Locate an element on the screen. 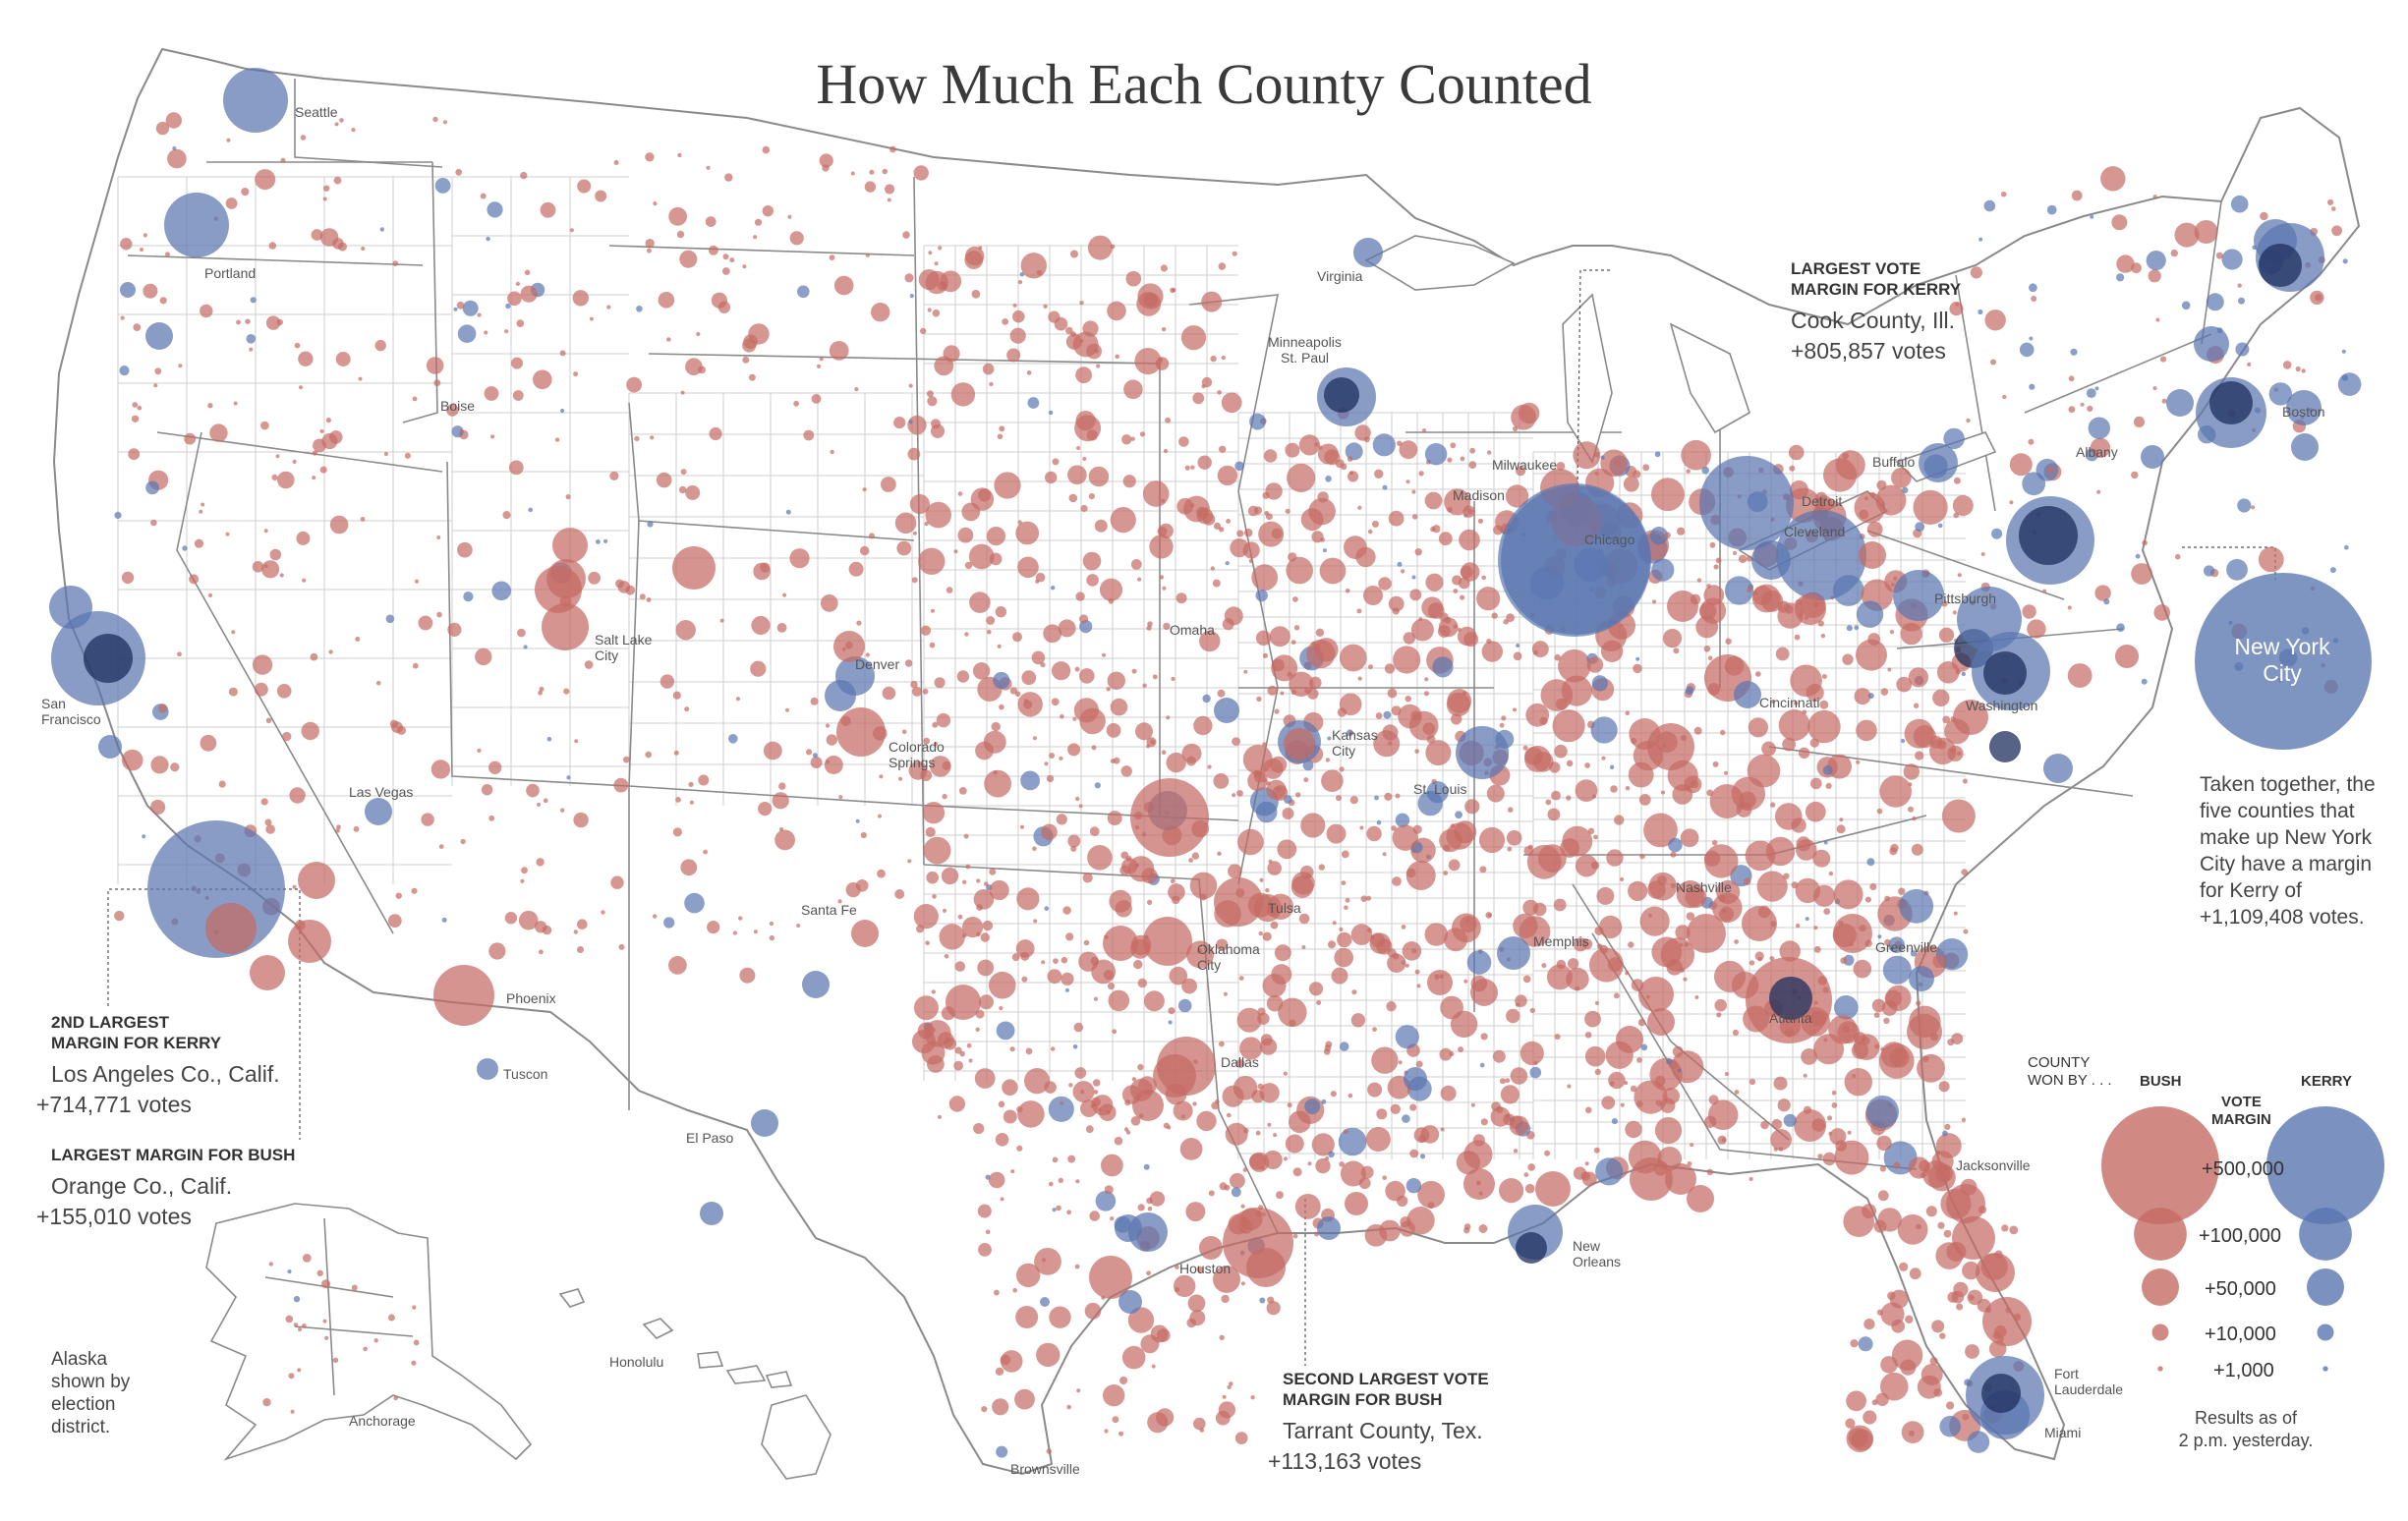 The width and height of the screenshot is (2408, 1521). legend-bush-bubble is located at coordinates (2160, 1235).